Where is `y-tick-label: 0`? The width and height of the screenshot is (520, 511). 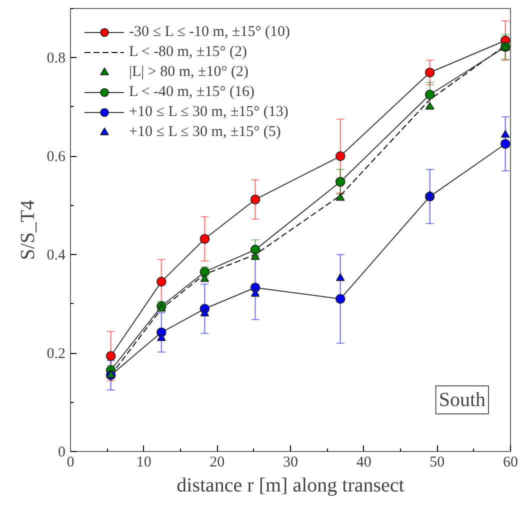 y-tick-label: 0 is located at coordinates (62, 452).